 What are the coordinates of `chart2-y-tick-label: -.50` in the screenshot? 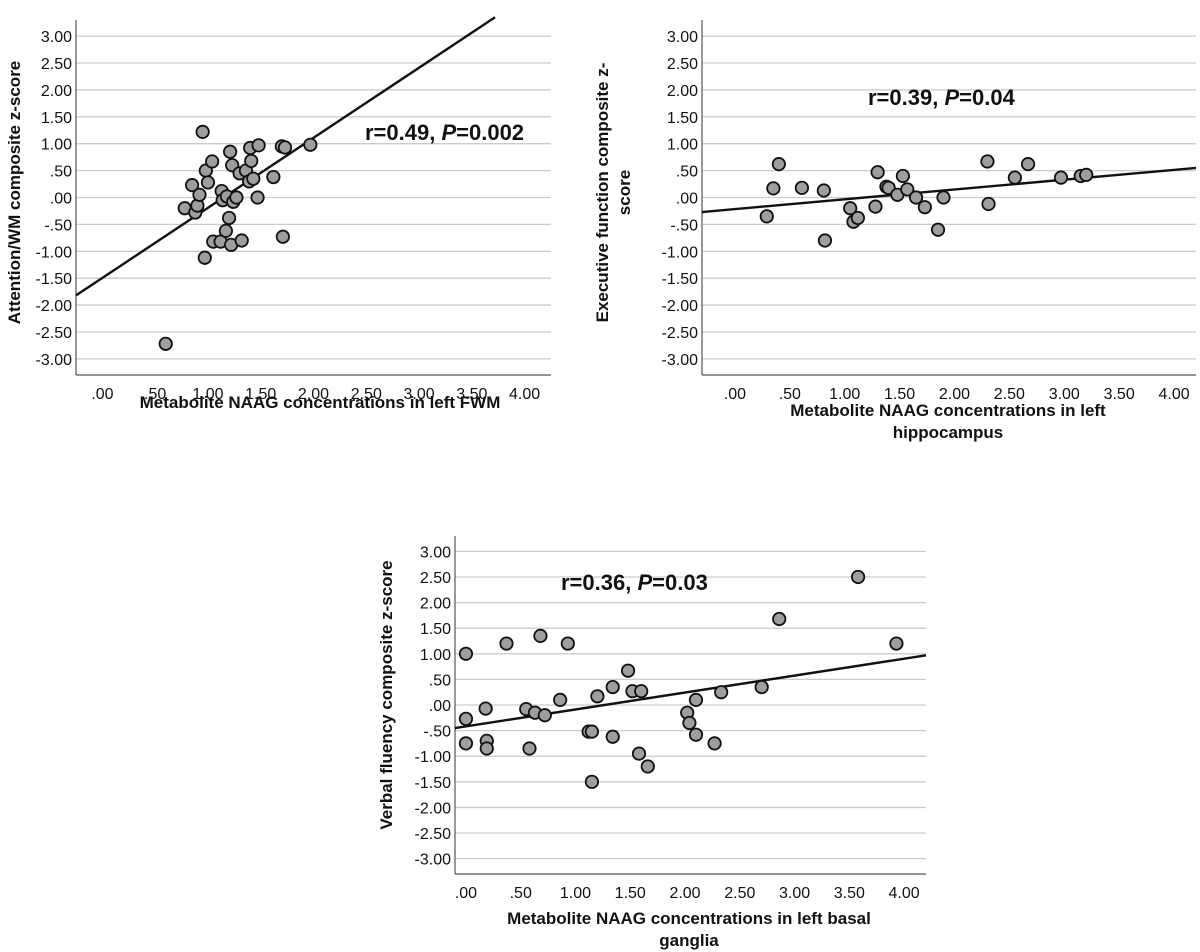 It's located at (684, 225).